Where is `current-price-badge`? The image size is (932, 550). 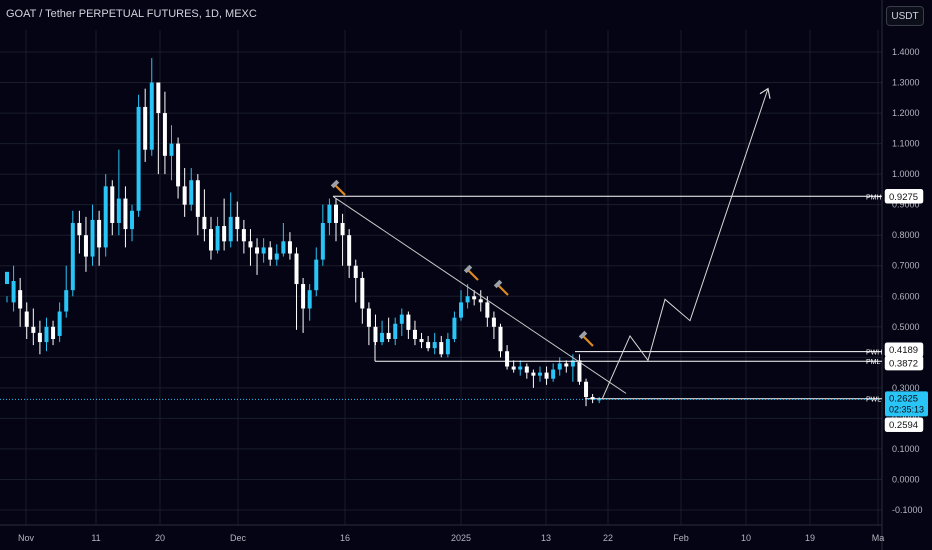
current-price-badge is located at coordinates (906, 404).